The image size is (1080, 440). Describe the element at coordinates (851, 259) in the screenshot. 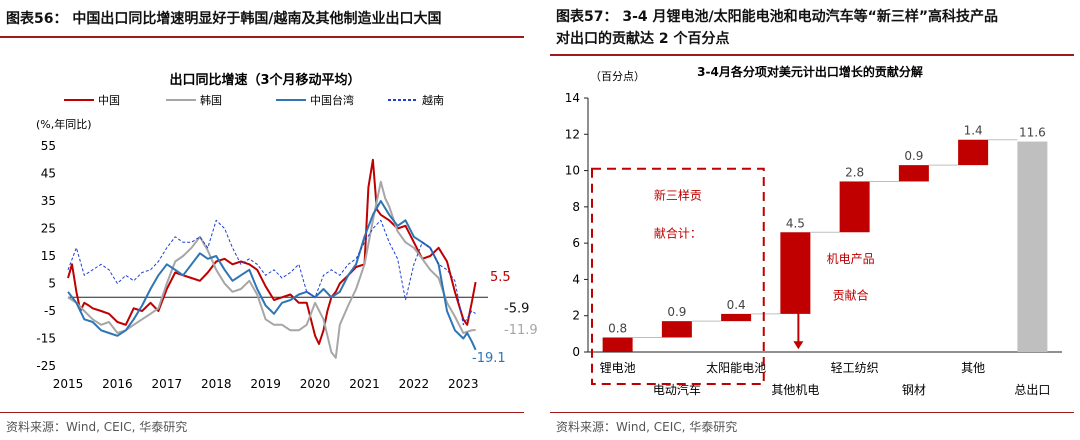

I see `annotation-group2-line1: 机电产品` at that location.